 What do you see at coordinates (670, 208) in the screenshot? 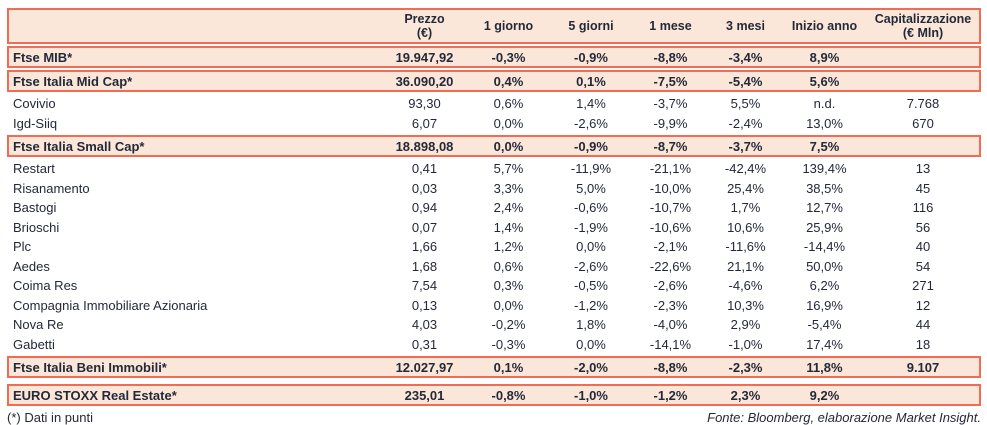
I see `row-1-mese: -10,7%` at bounding box center [670, 208].